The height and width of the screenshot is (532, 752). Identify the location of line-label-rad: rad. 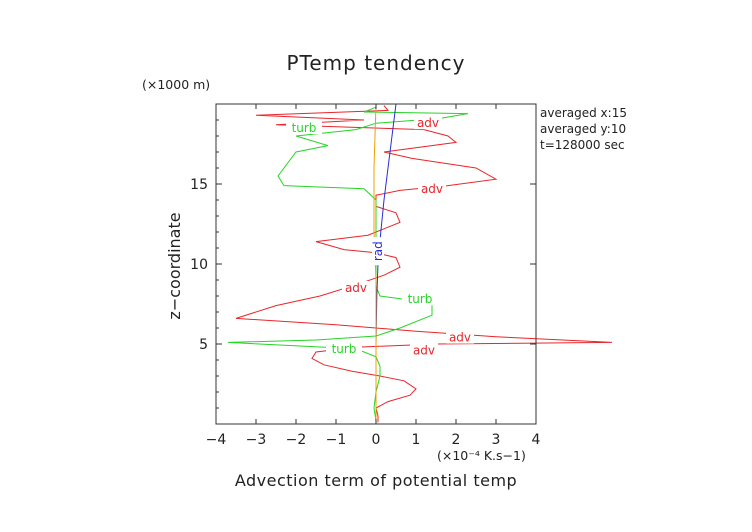
(378, 251).